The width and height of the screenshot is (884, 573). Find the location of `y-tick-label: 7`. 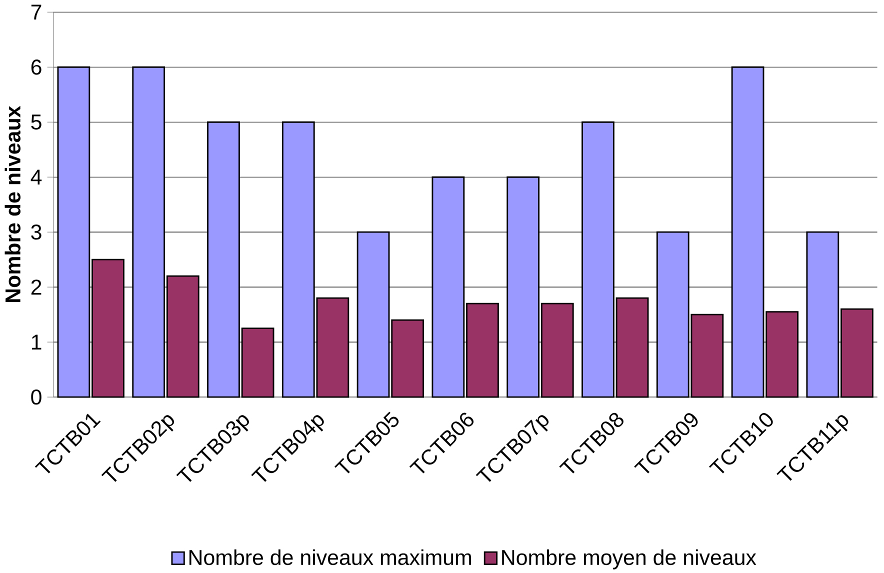

y-tick-label: 7 is located at coordinates (36, 12).